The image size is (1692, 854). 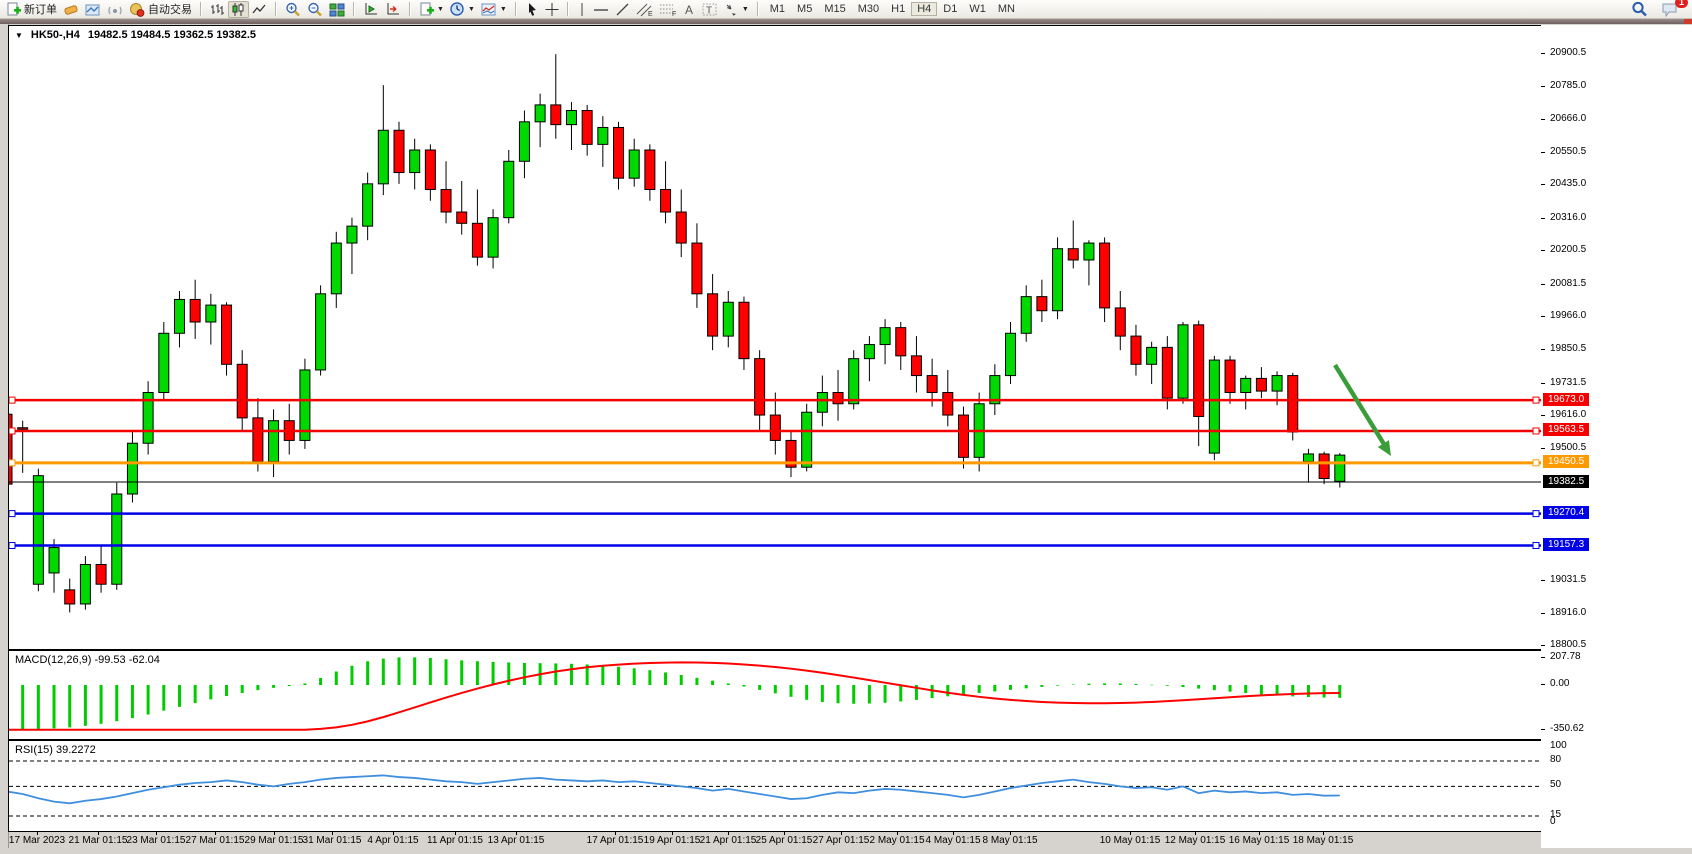 I want to click on rsi-pane: RSI(15) 39.2272, so click(x=775, y=786).